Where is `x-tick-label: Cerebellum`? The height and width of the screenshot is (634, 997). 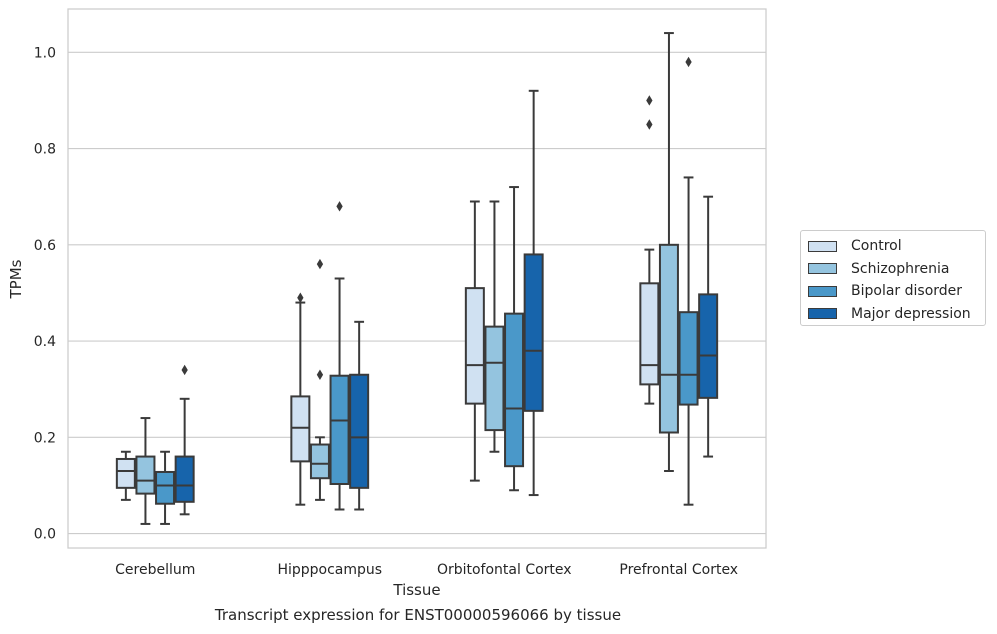 x-tick-label: Cerebellum is located at coordinates (155, 570).